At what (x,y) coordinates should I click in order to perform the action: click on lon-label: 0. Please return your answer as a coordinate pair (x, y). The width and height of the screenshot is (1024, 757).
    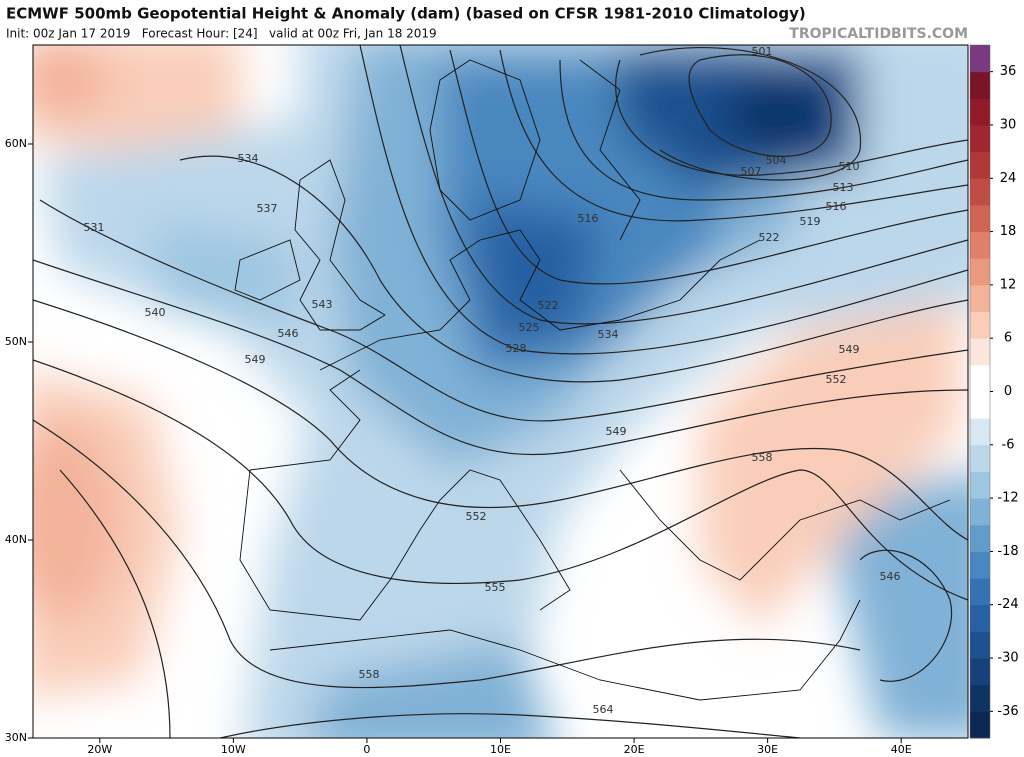
    Looking at the image, I should click on (366, 749).